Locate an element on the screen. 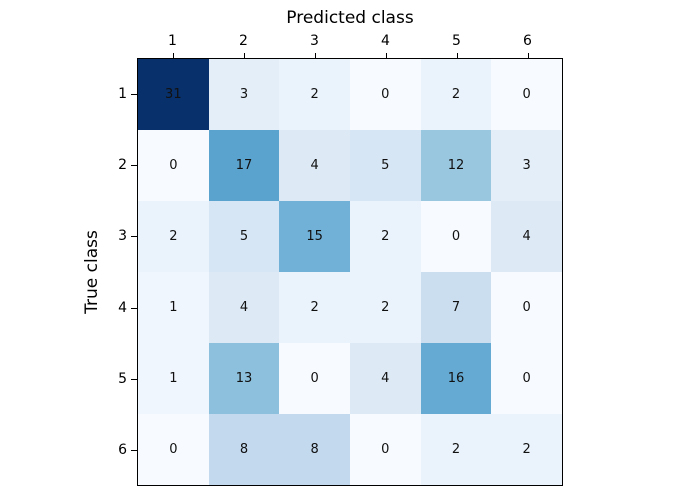  heatmap-cell-r3c4: 2 is located at coordinates (385, 236).